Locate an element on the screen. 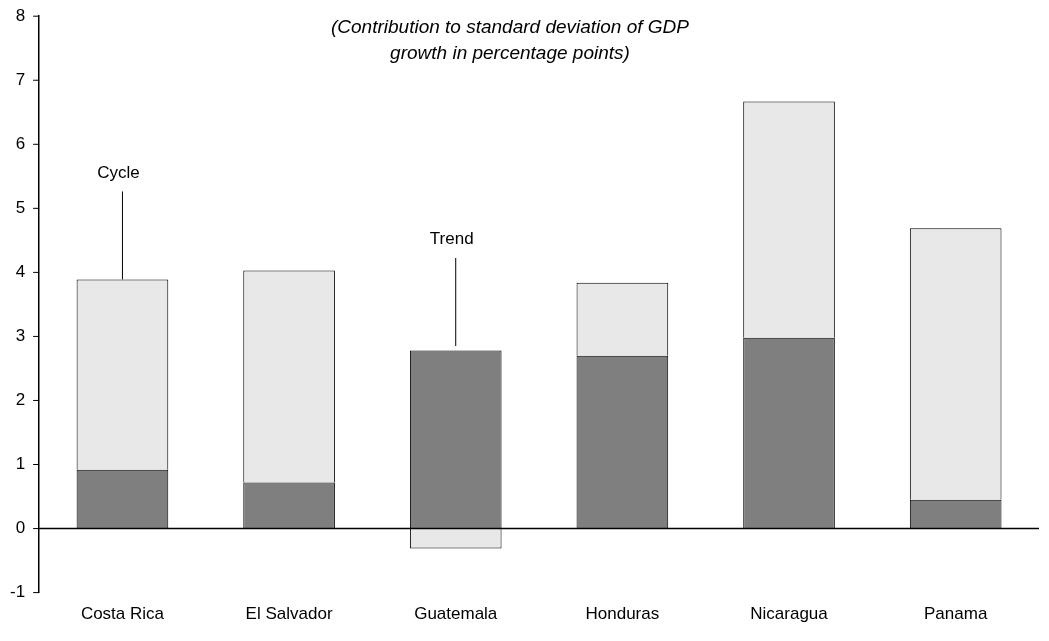 The image size is (1049, 641). y-tick-label: -1 is located at coordinates (17, 592).